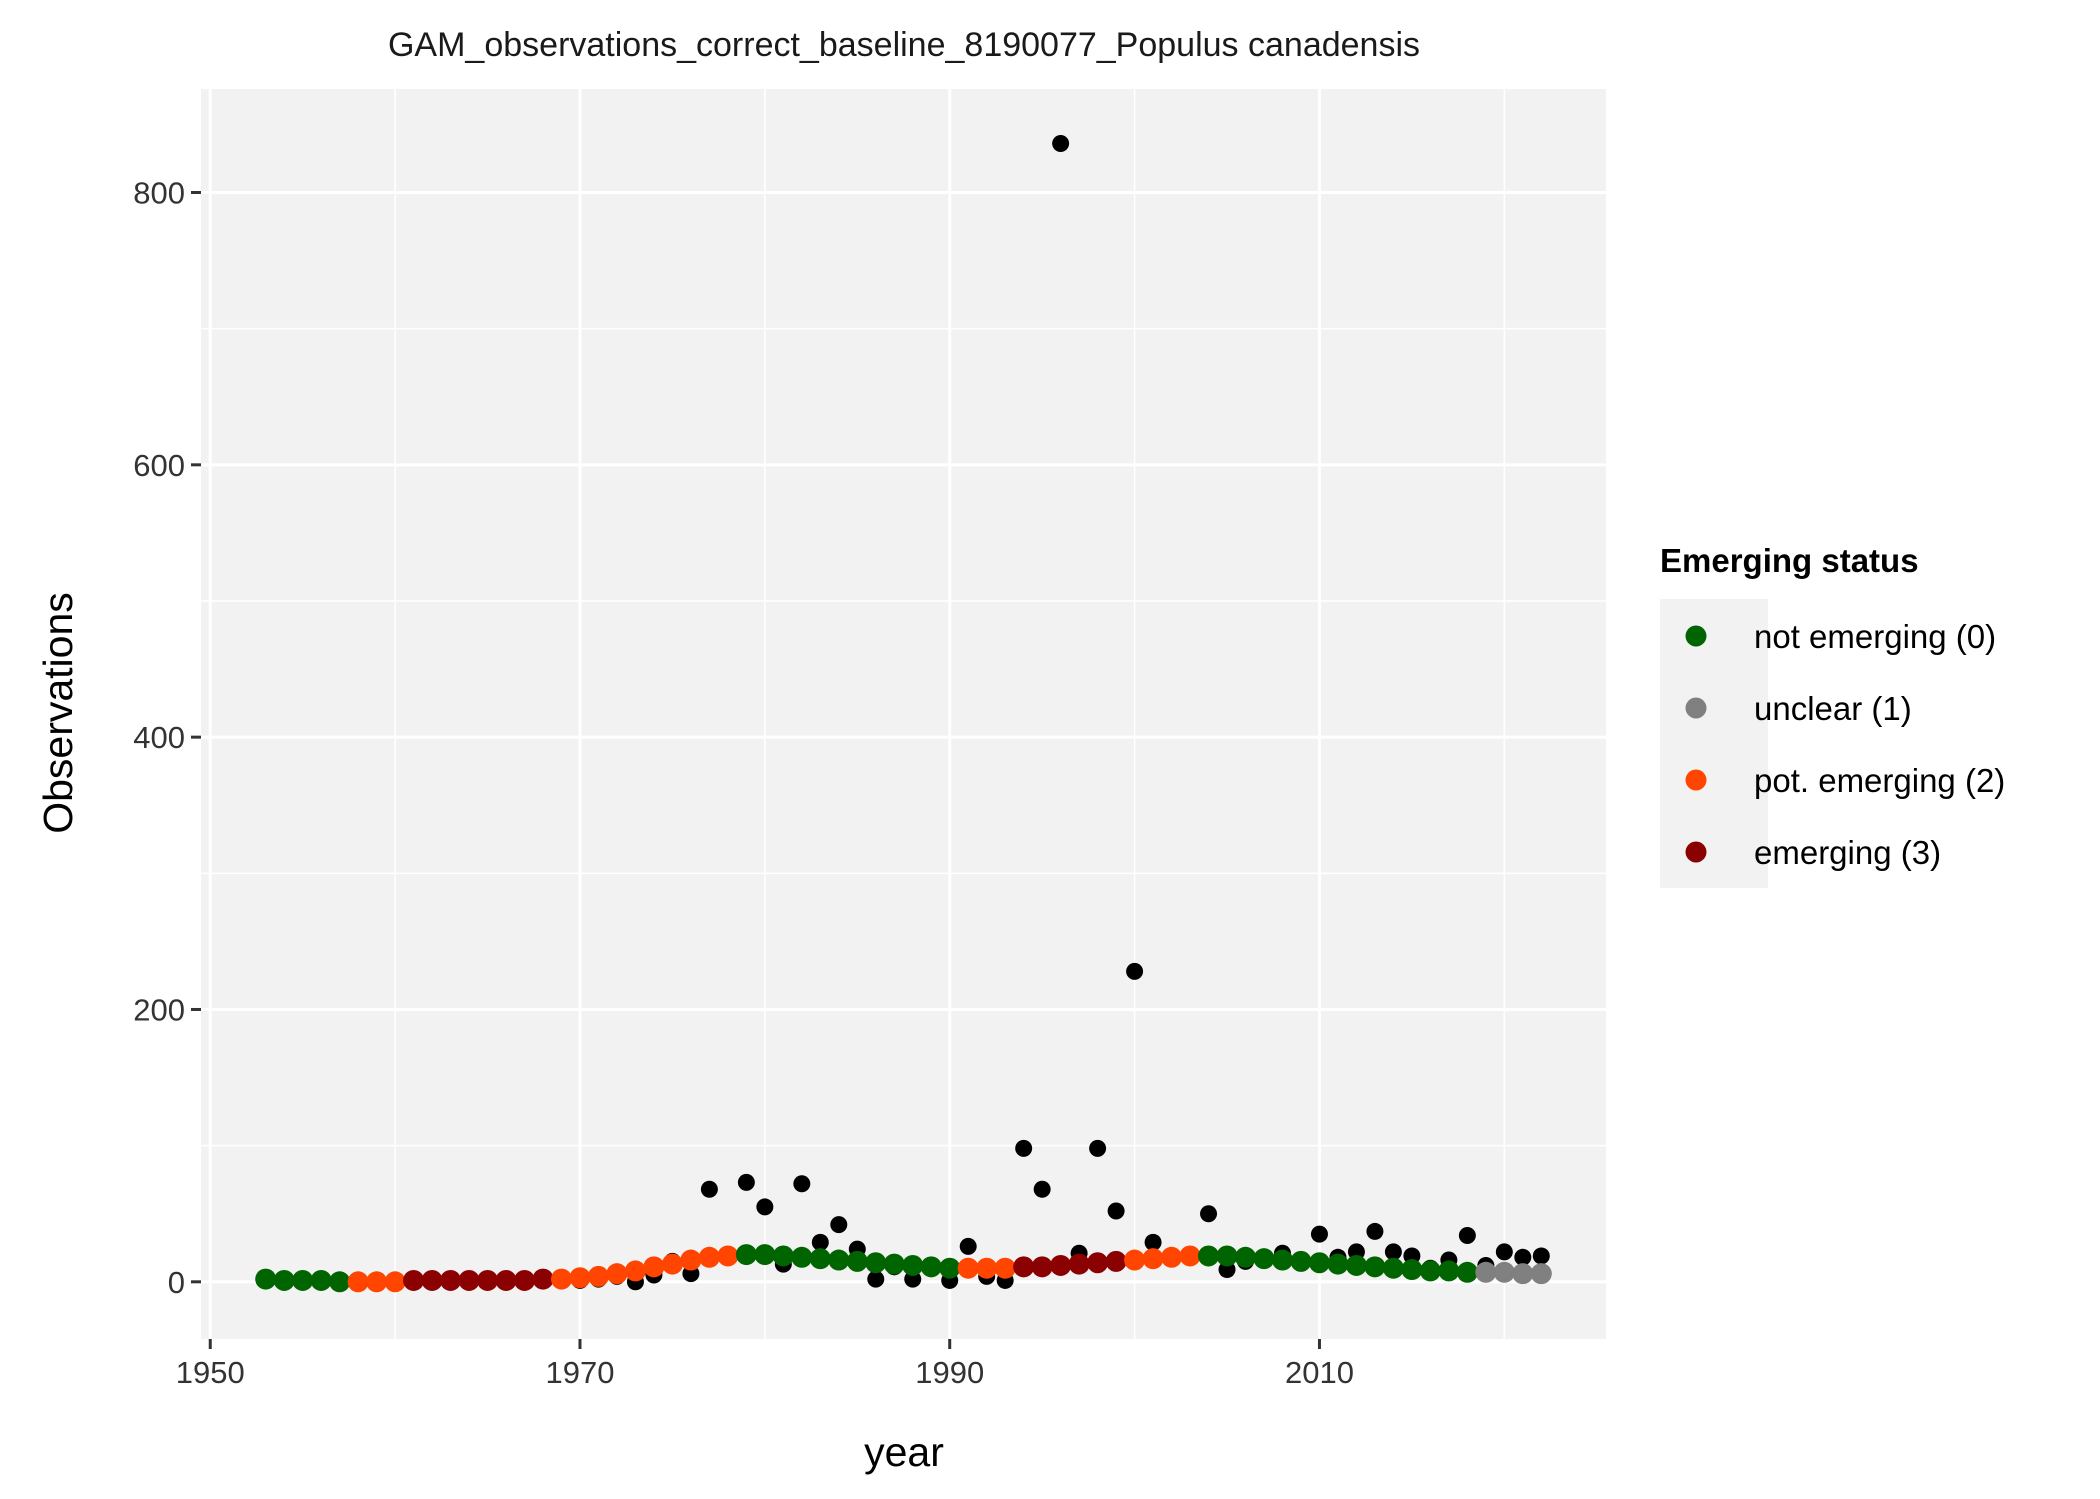 The height and width of the screenshot is (1499, 2100). I want to click on x-tick-label: 1950, so click(210, 1372).